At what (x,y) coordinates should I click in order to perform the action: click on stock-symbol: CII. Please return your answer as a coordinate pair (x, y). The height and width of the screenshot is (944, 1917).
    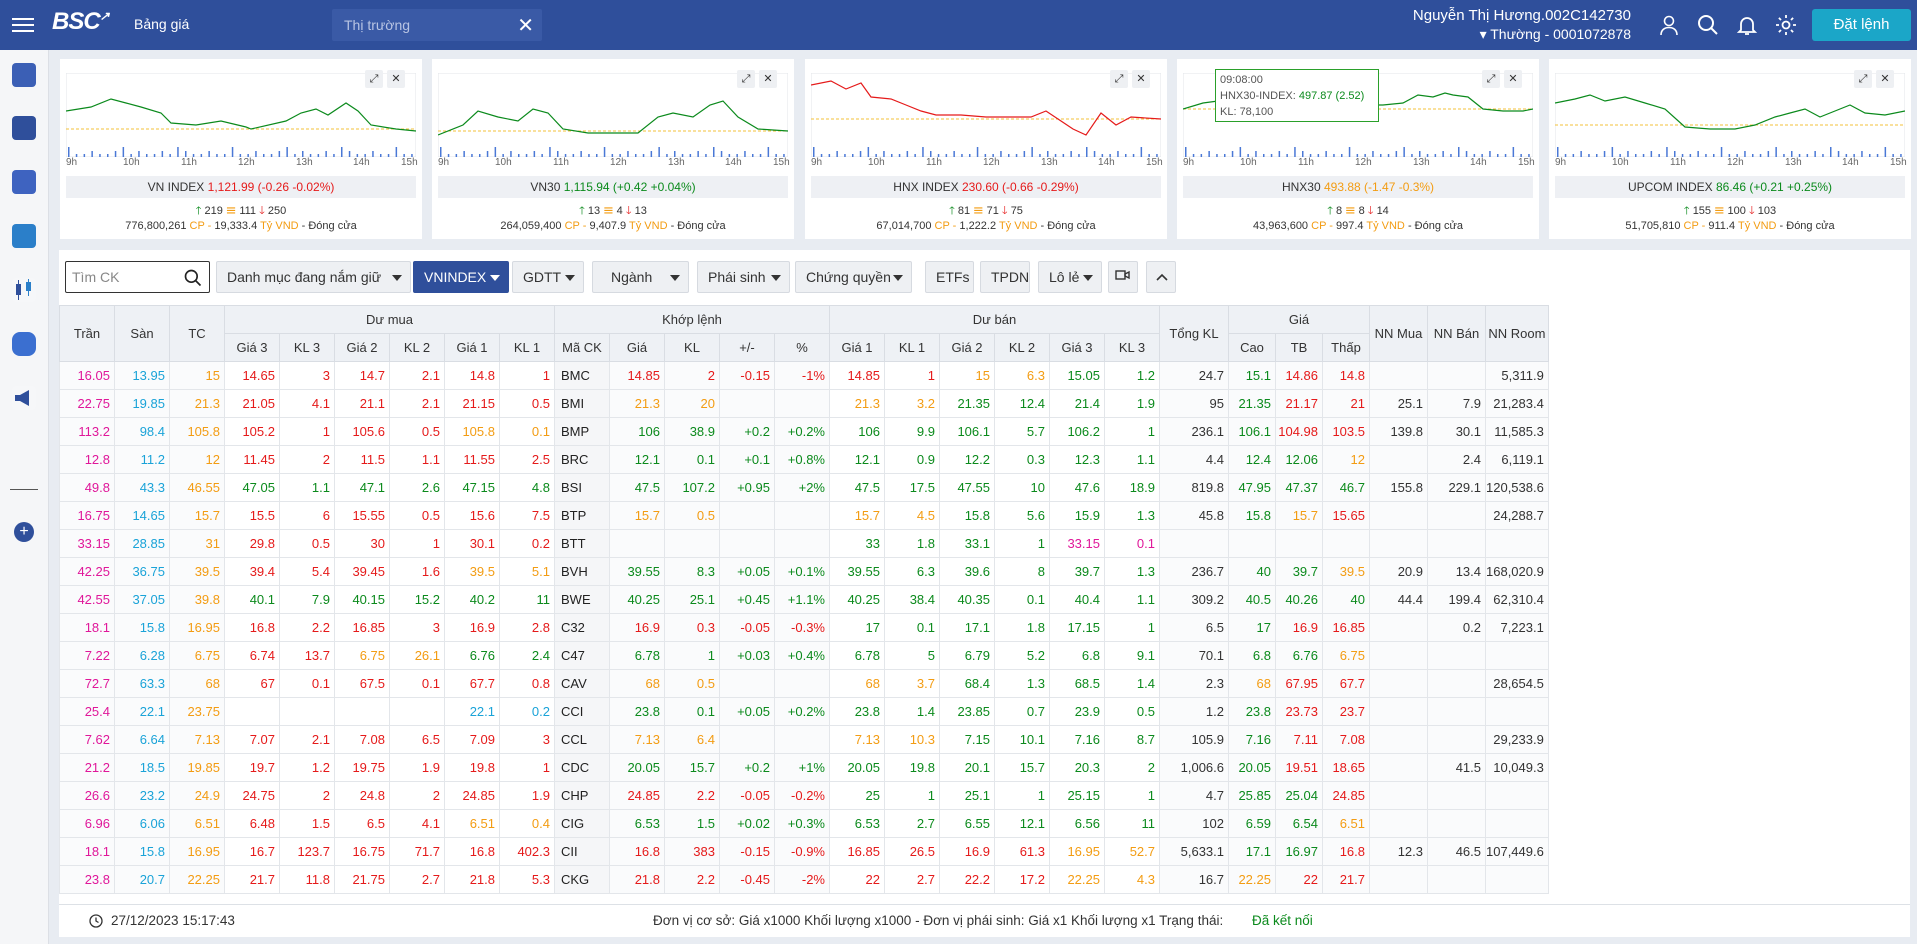
    Looking at the image, I should click on (582, 851).